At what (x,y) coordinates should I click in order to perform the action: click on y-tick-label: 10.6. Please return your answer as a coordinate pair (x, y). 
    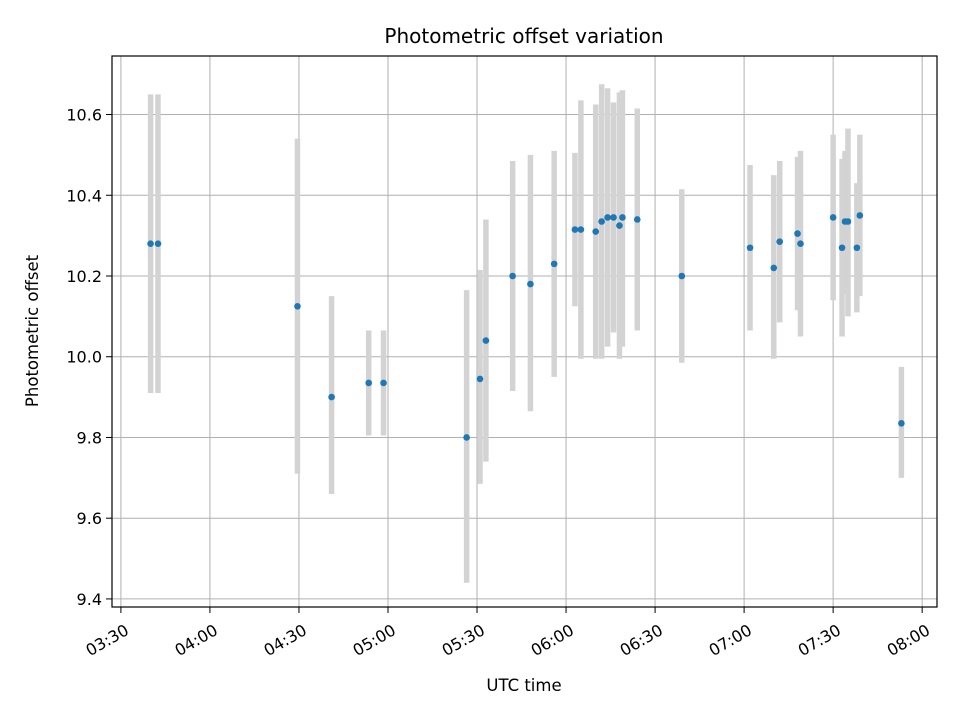
    Looking at the image, I should click on (84, 115).